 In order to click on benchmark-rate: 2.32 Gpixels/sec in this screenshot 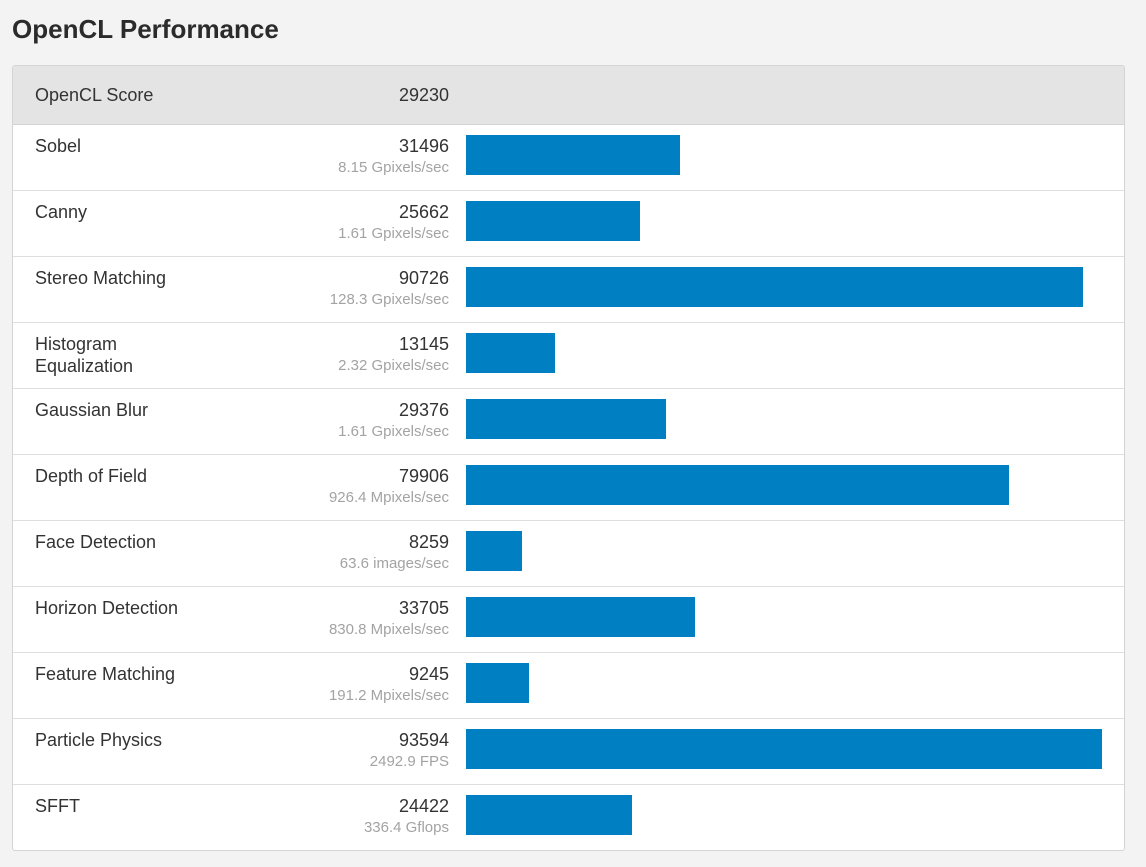, I will do `click(393, 365)`.